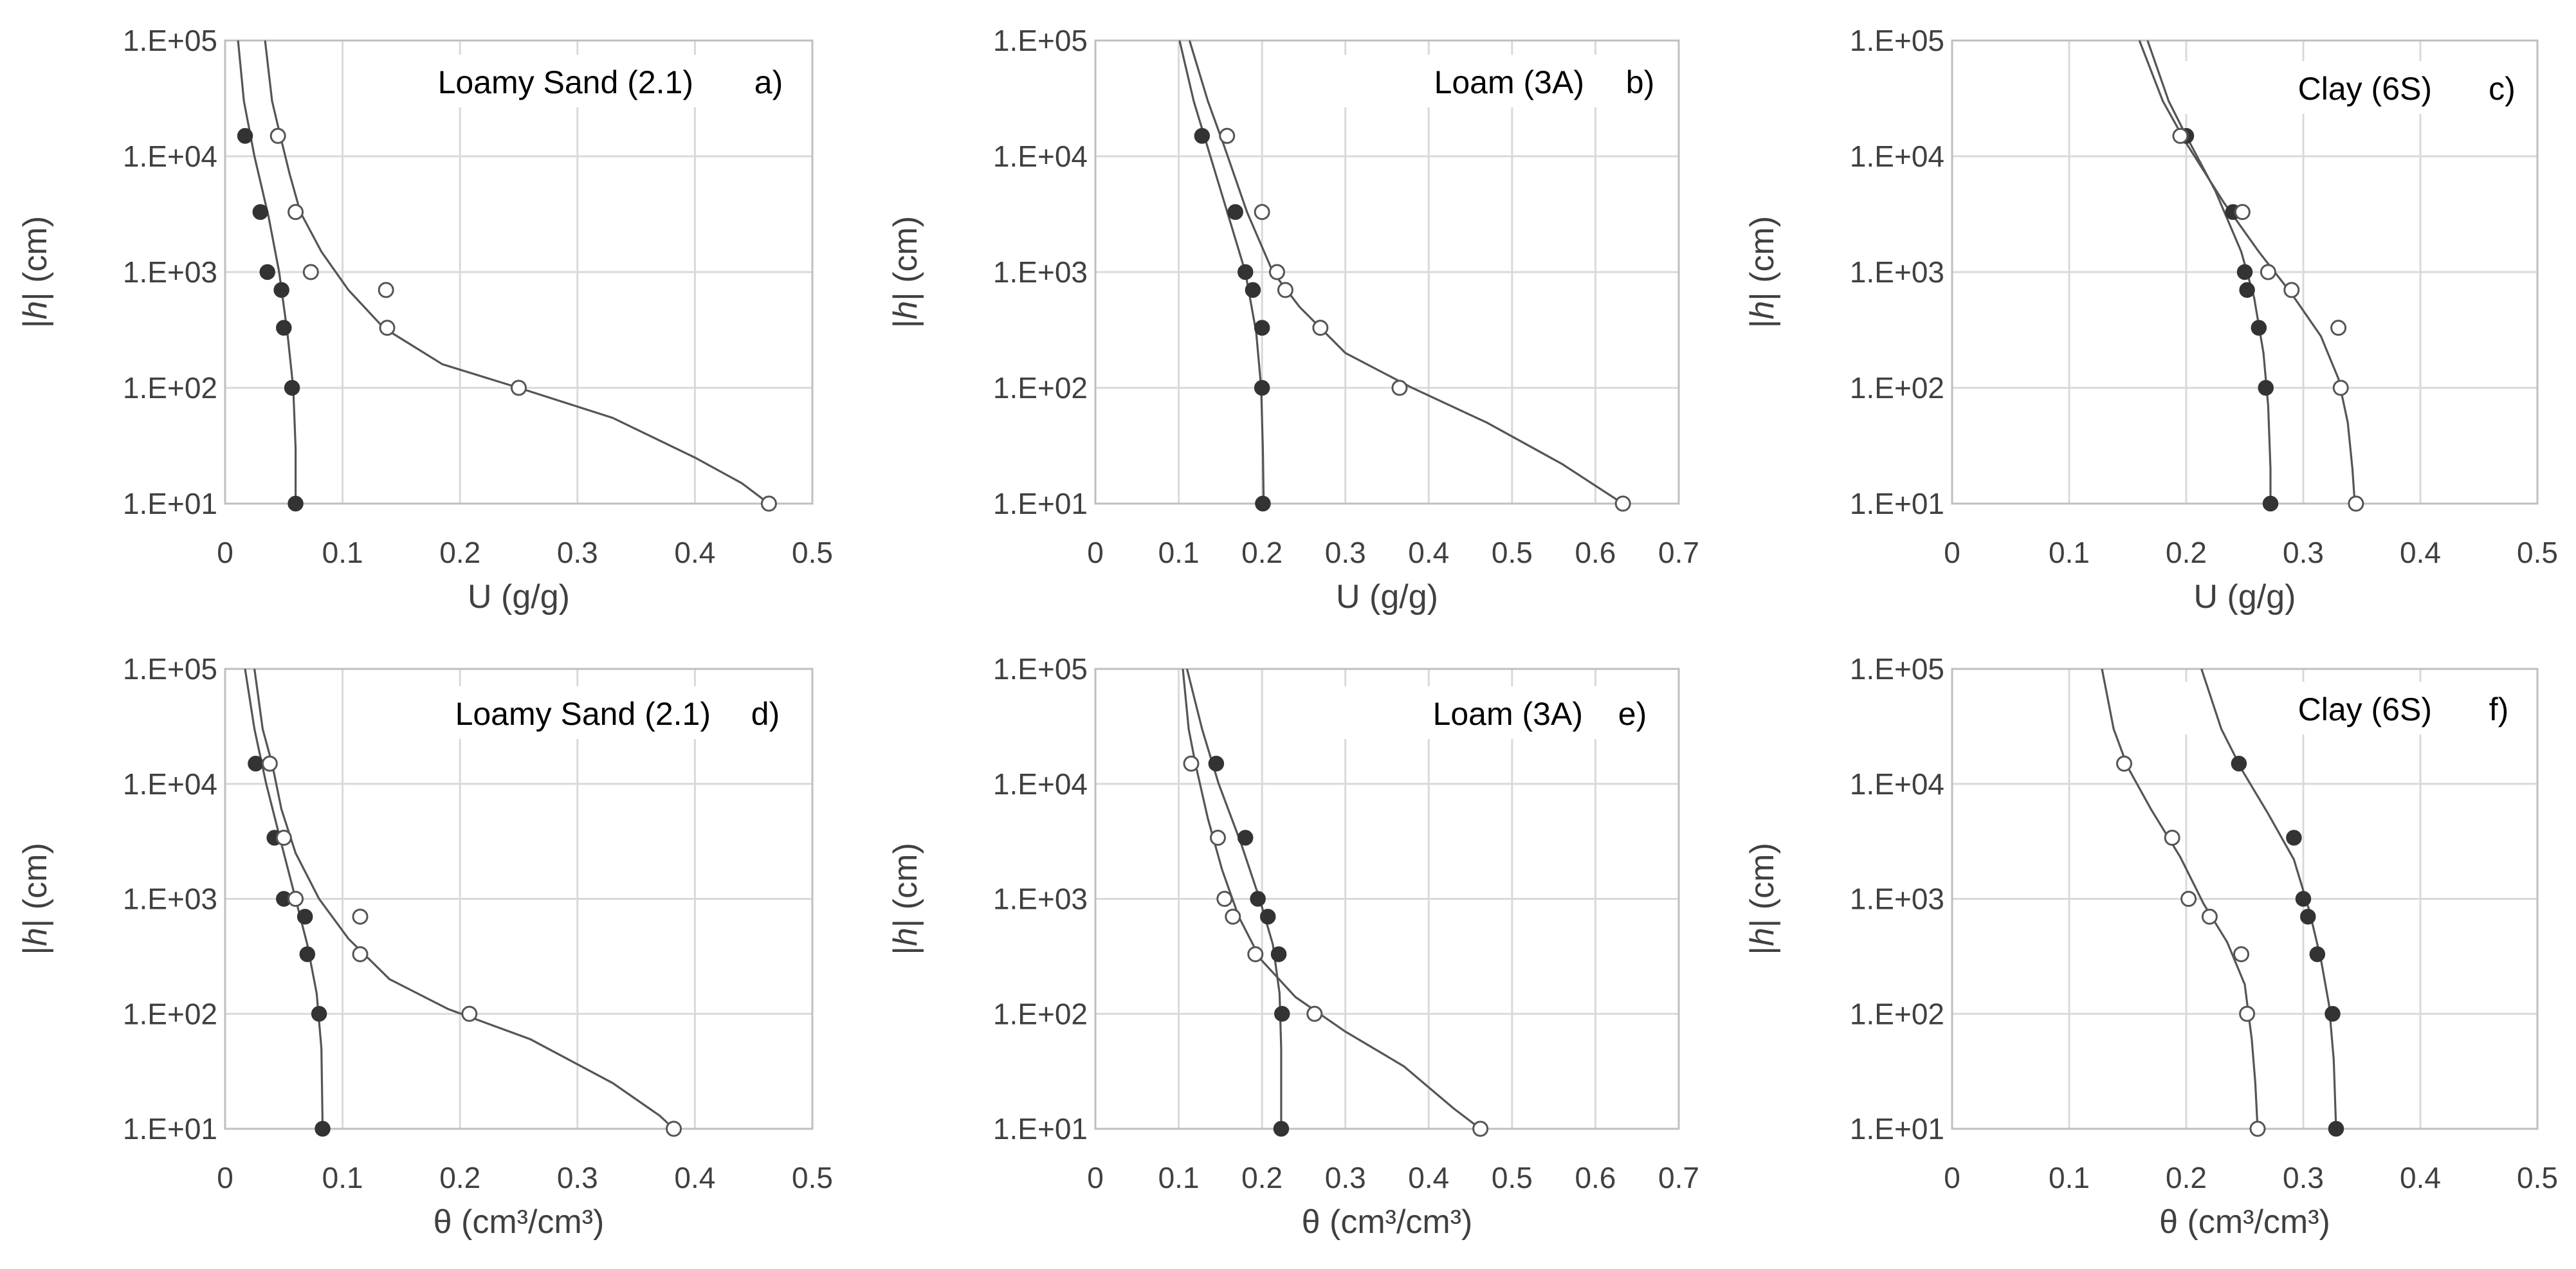 This screenshot has height=1269, width=2576. Describe the element at coordinates (1595, 1177) in the screenshot. I see `x-tick-label: 0.6` at that location.